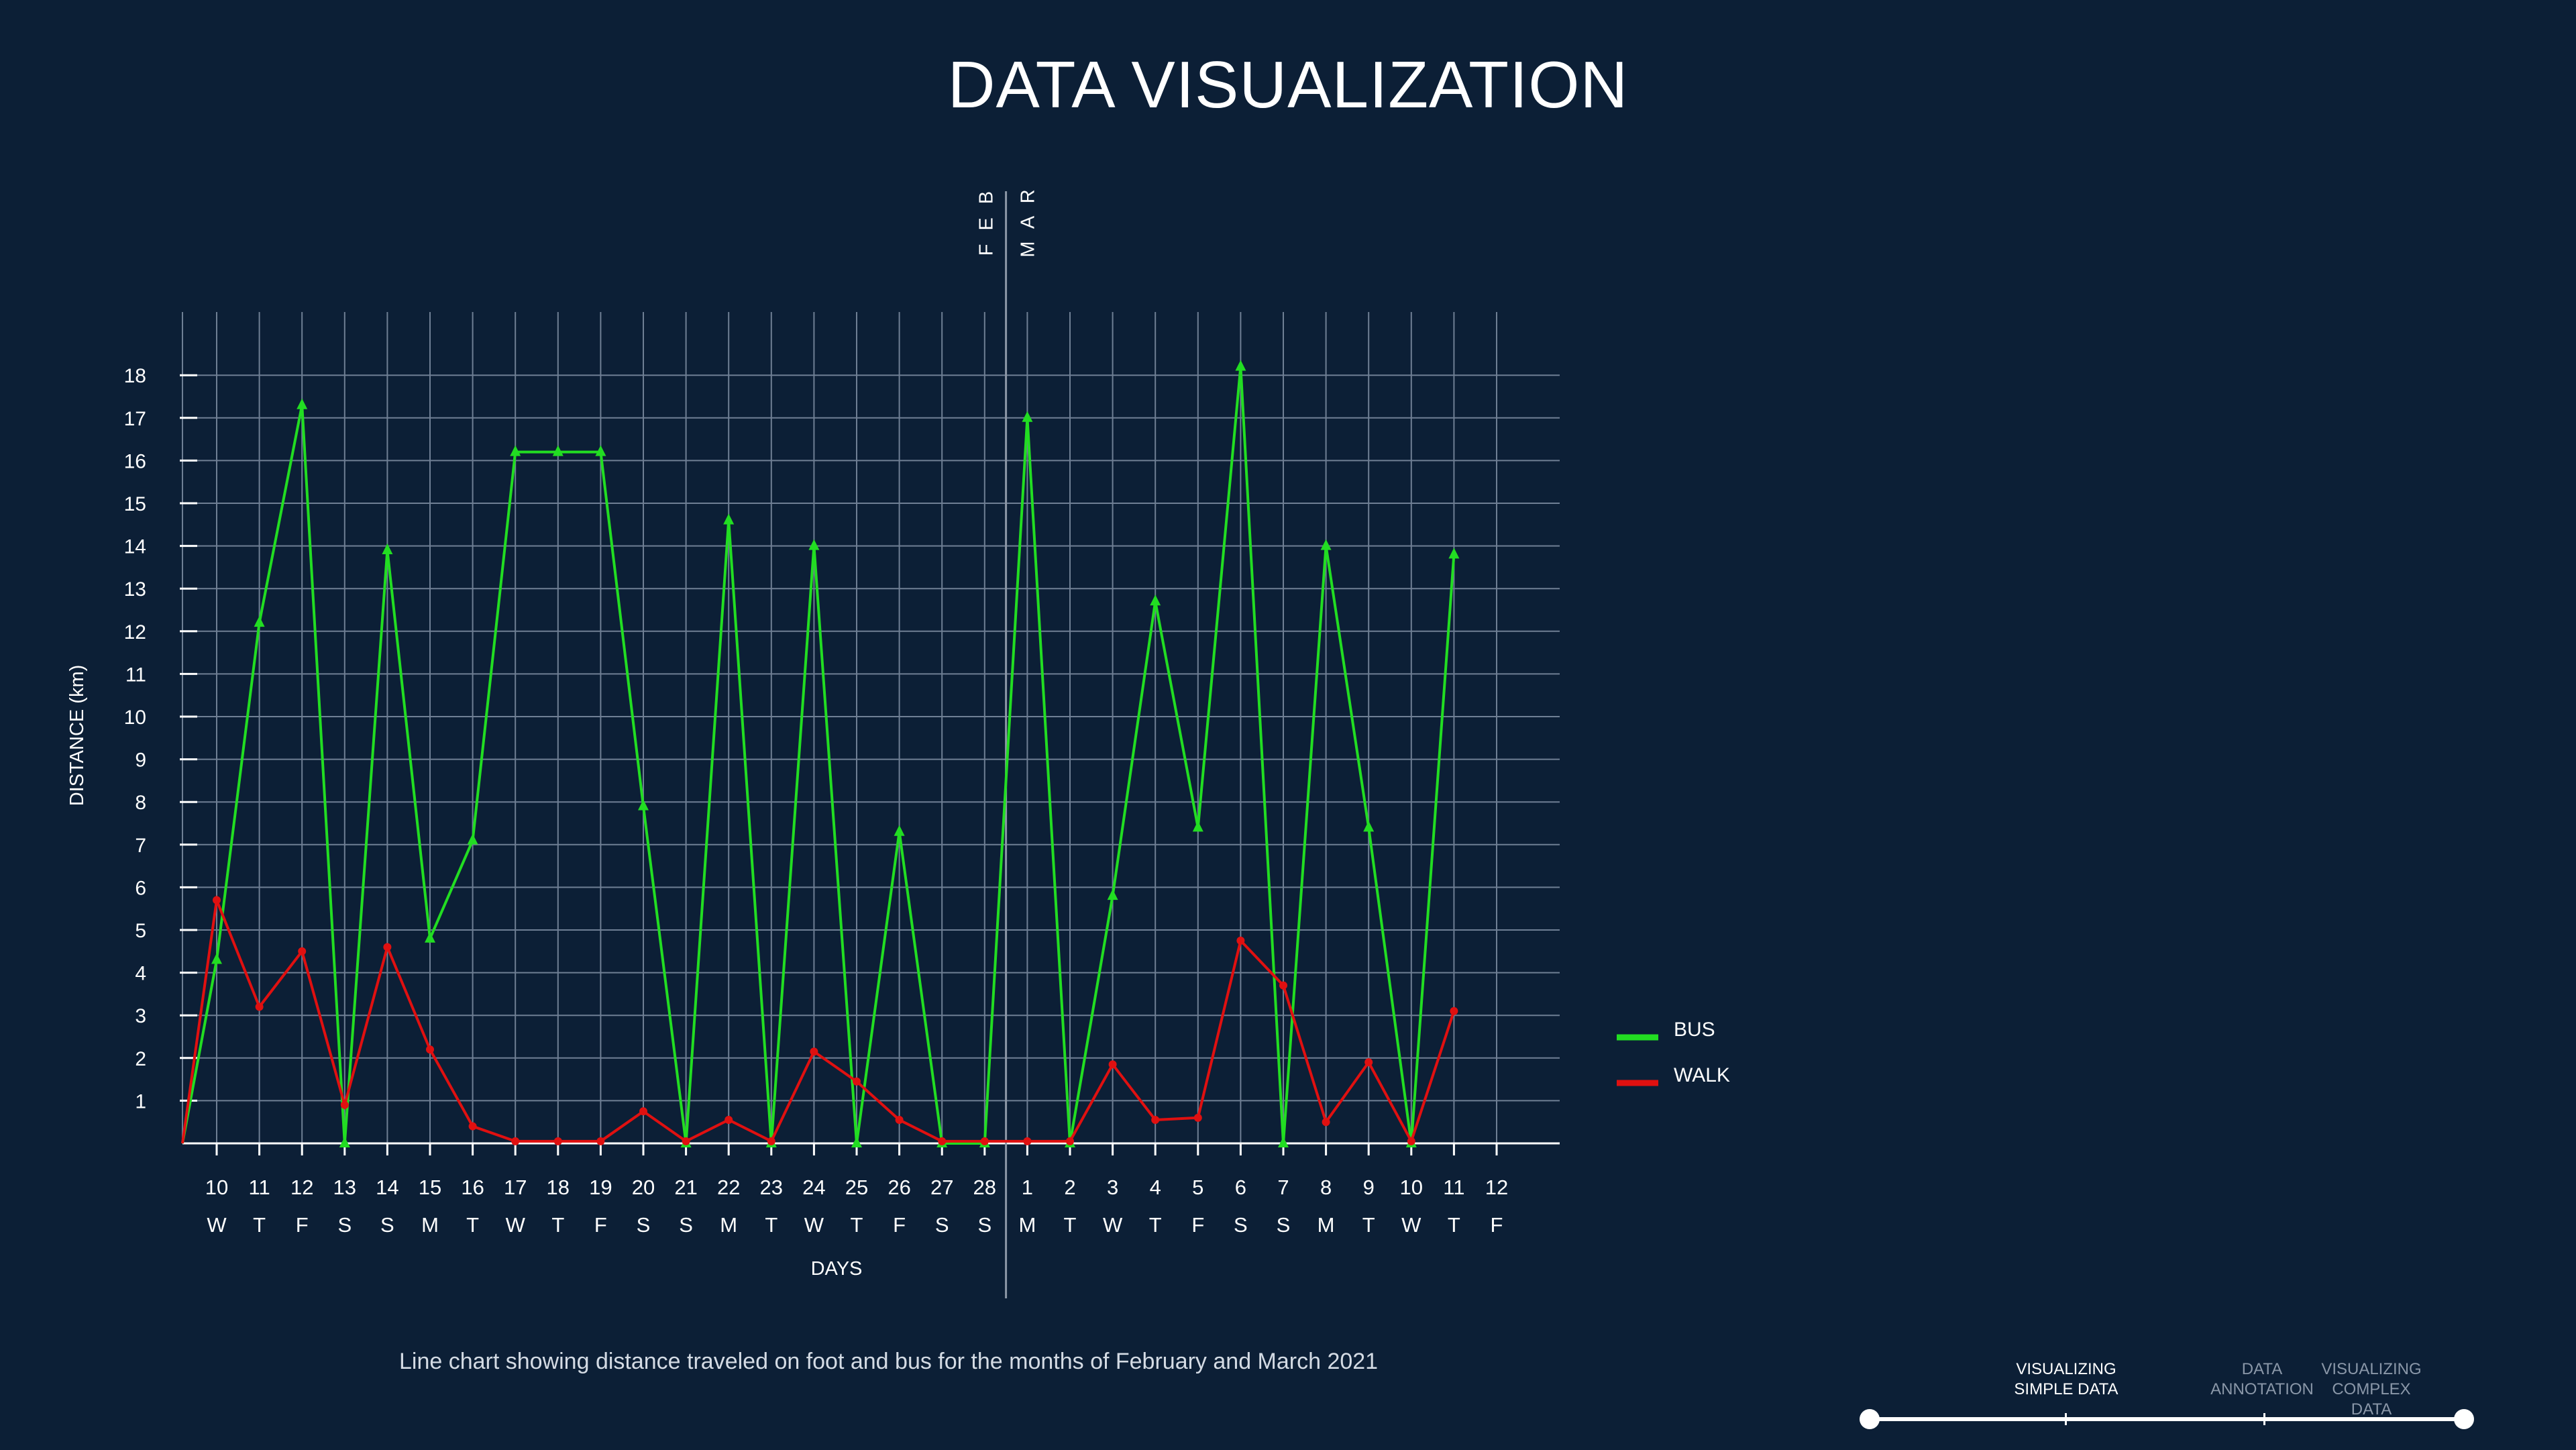 The height and width of the screenshot is (1450, 2576). What do you see at coordinates (2464, 1419) in the screenshot?
I see `stepper-end-handle` at bounding box center [2464, 1419].